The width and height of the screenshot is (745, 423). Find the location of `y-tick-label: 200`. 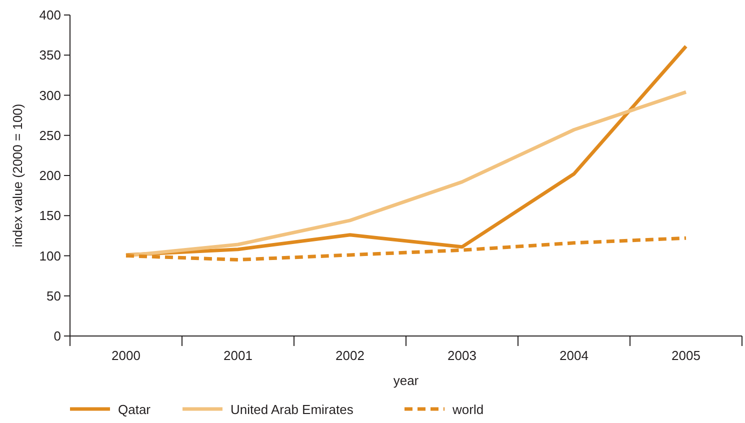

y-tick-label: 200 is located at coordinates (50, 175).